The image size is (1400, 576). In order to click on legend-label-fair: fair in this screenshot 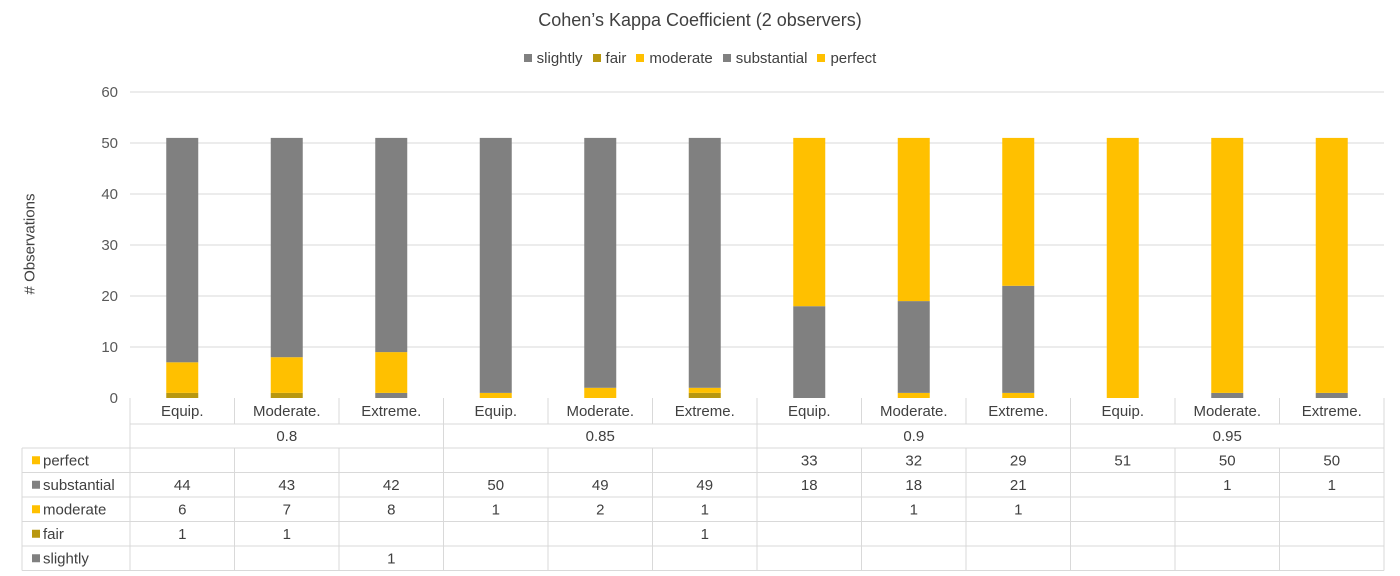, I will do `click(616, 58)`.